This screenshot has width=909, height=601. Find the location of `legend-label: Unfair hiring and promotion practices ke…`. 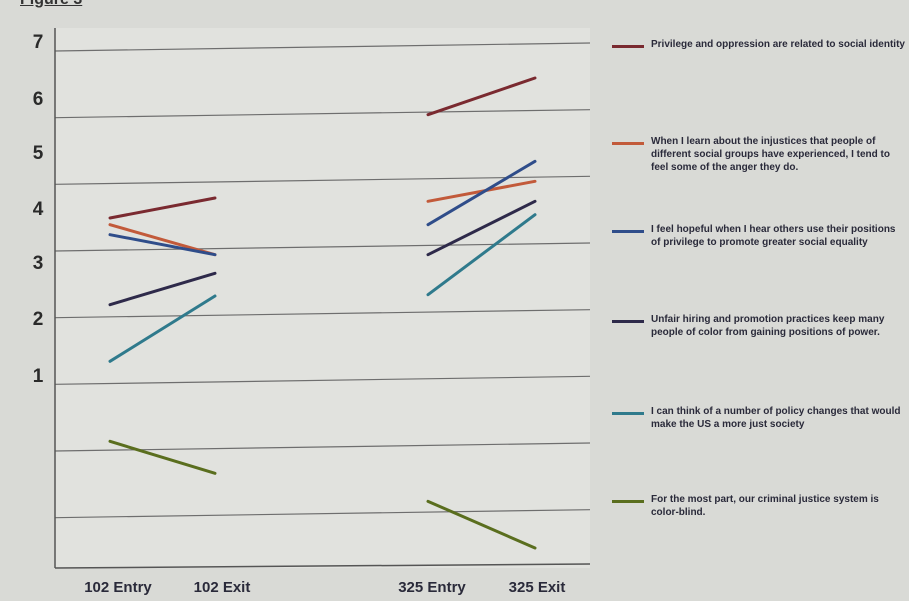

legend-label: Unfair hiring and promotion practices ke… is located at coordinates (768, 326).